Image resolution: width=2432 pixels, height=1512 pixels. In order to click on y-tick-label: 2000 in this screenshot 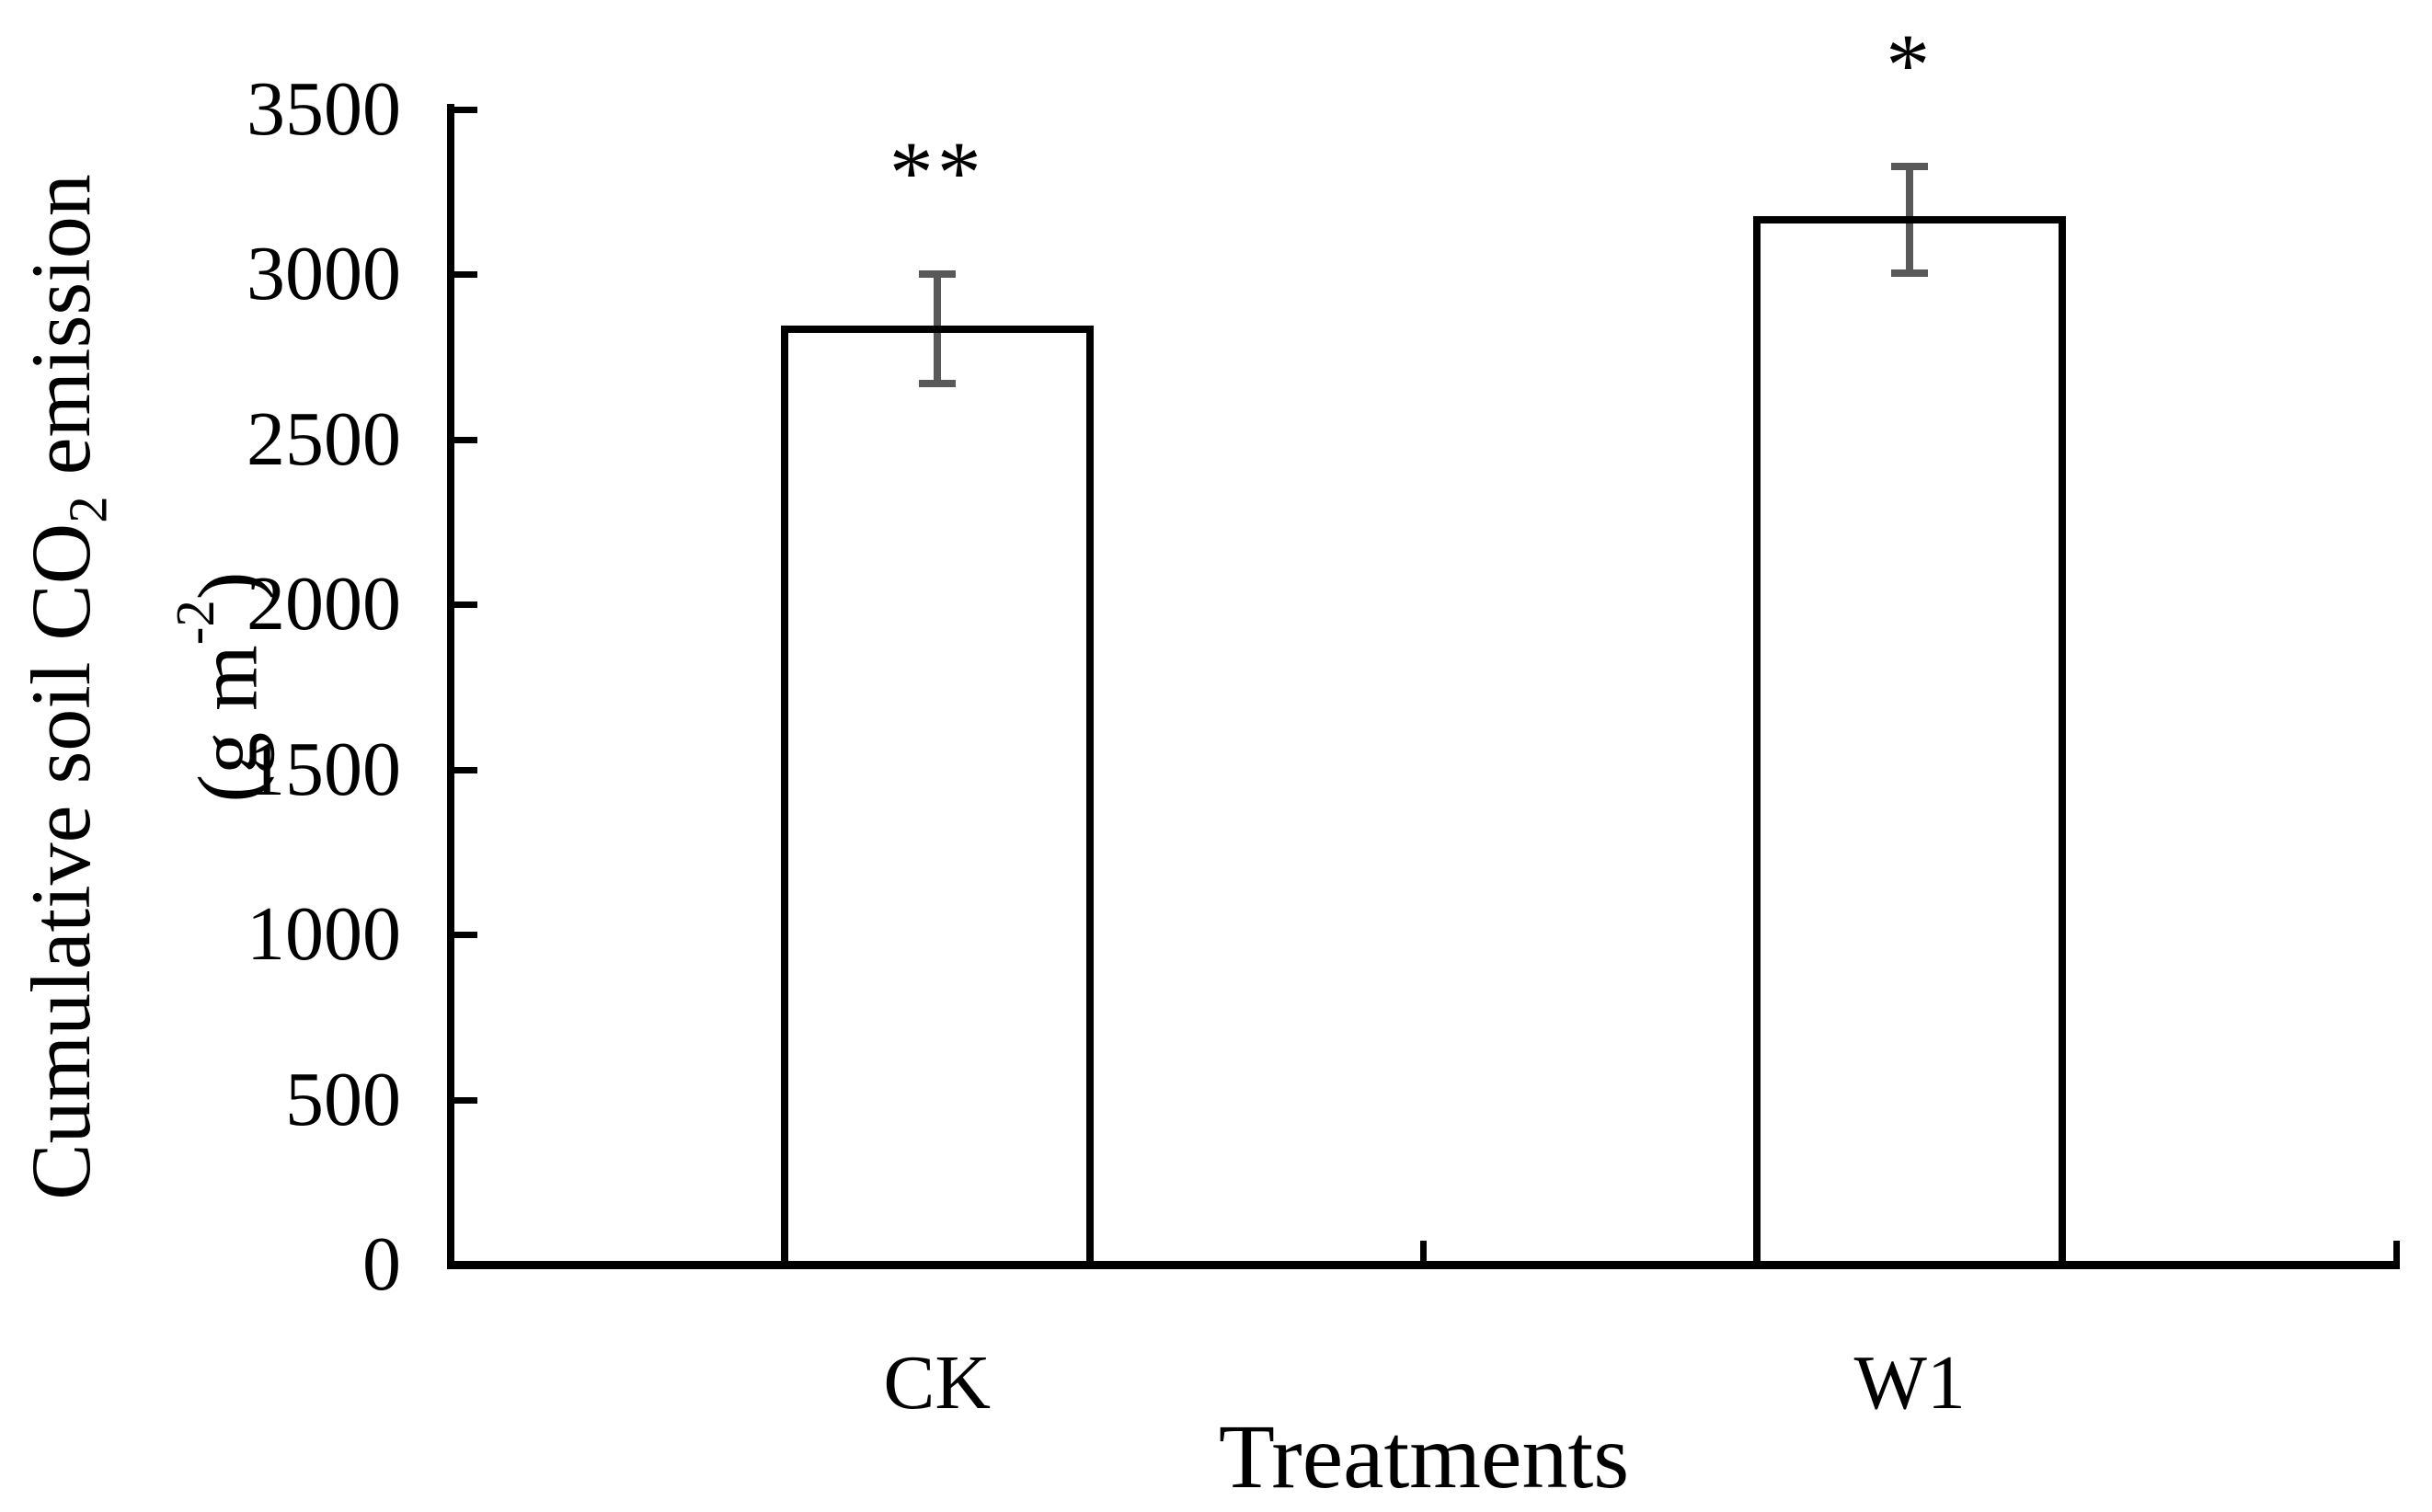, I will do `click(324, 604)`.